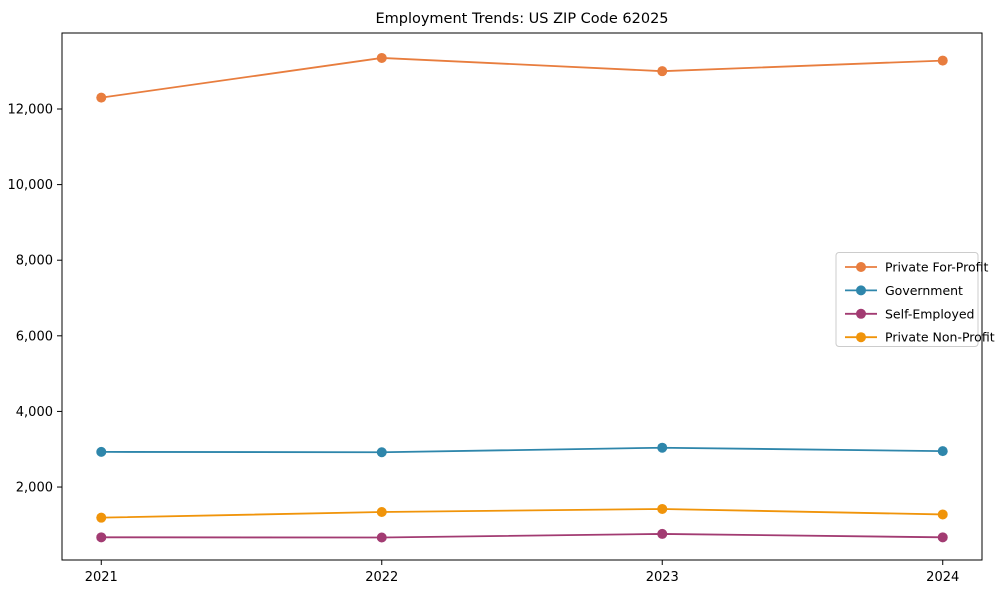 This screenshot has height=600, width=1000. Describe the element at coordinates (34, 261) in the screenshot. I see `y-tick-label: 8,000` at that location.